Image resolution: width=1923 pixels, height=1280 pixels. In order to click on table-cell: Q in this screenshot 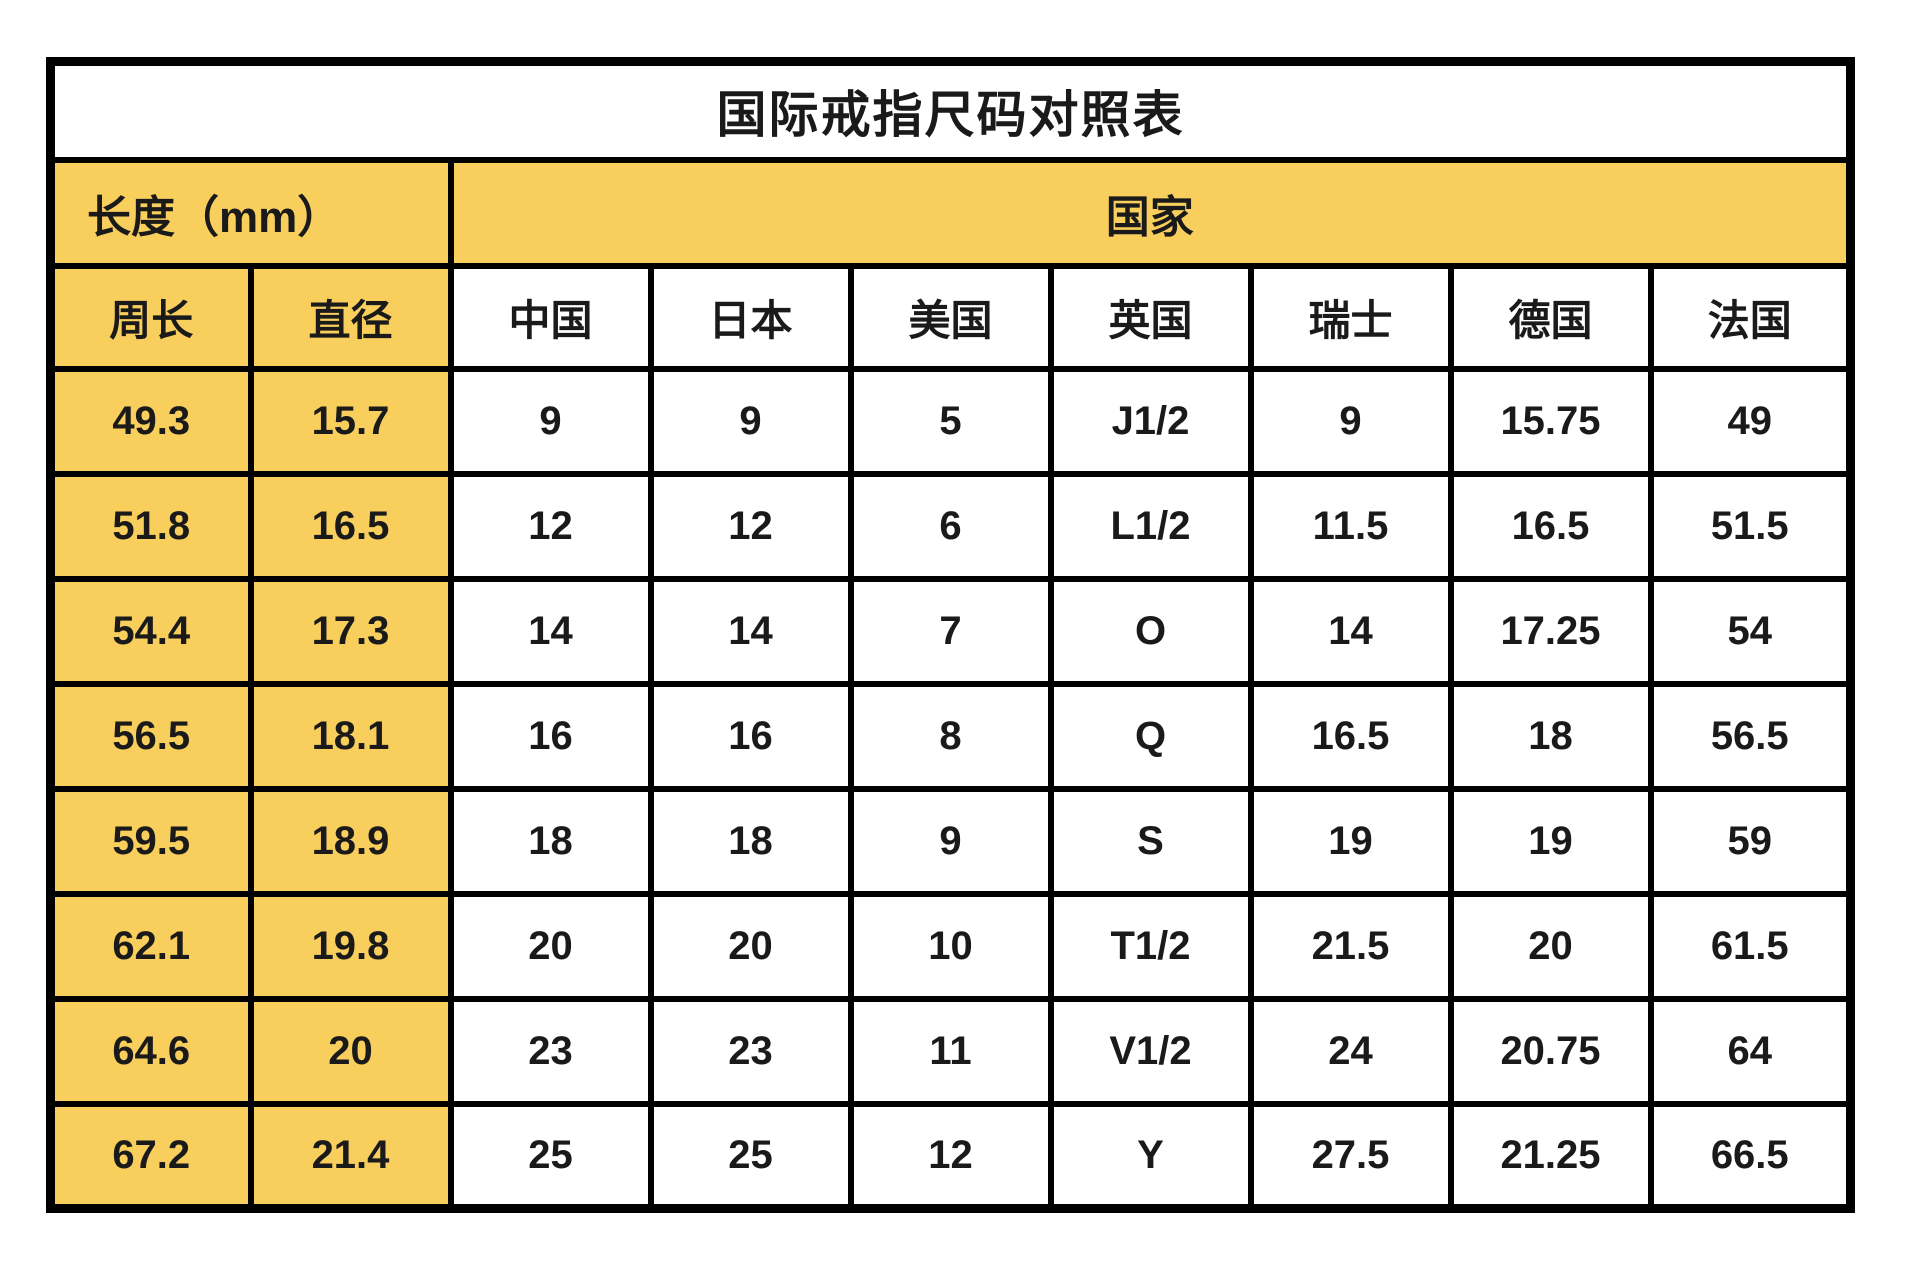, I will do `click(1150, 736)`.